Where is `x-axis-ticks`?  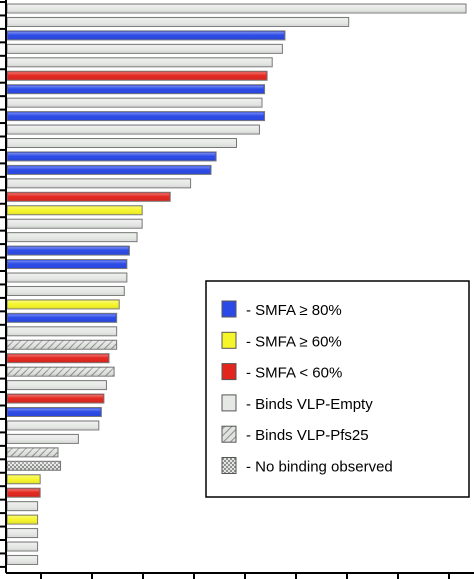
x-axis-ticks is located at coordinates (245, 576).